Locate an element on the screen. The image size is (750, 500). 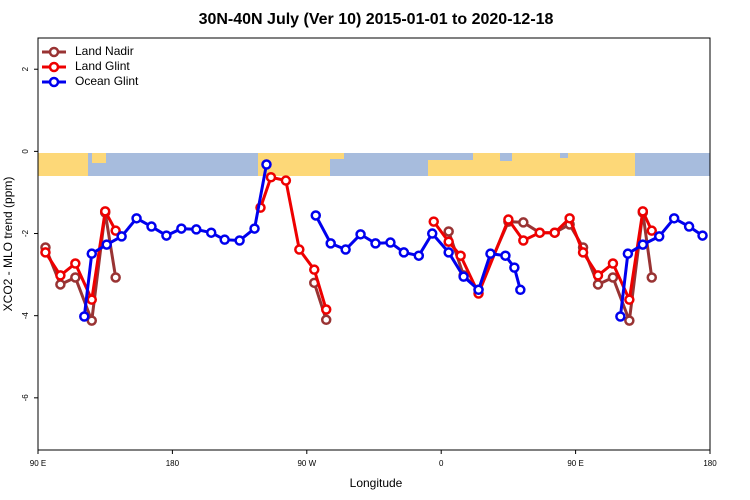
x-tick-label: 0 is located at coordinates (441, 463).